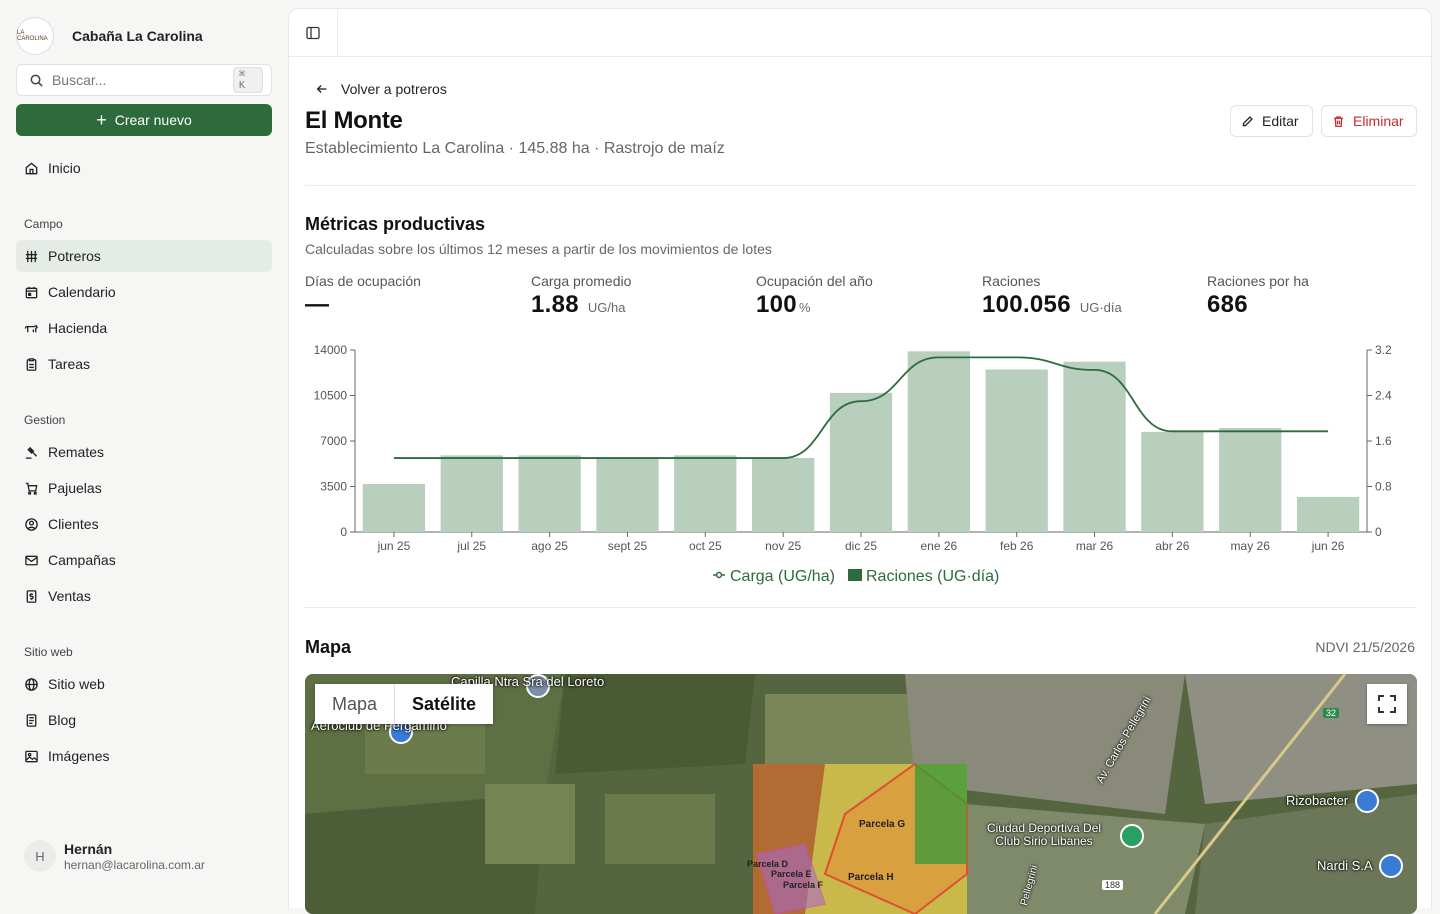 This screenshot has height=914, width=1440. What do you see at coordinates (1247, 121) in the screenshot?
I see `pencil-icon` at bounding box center [1247, 121].